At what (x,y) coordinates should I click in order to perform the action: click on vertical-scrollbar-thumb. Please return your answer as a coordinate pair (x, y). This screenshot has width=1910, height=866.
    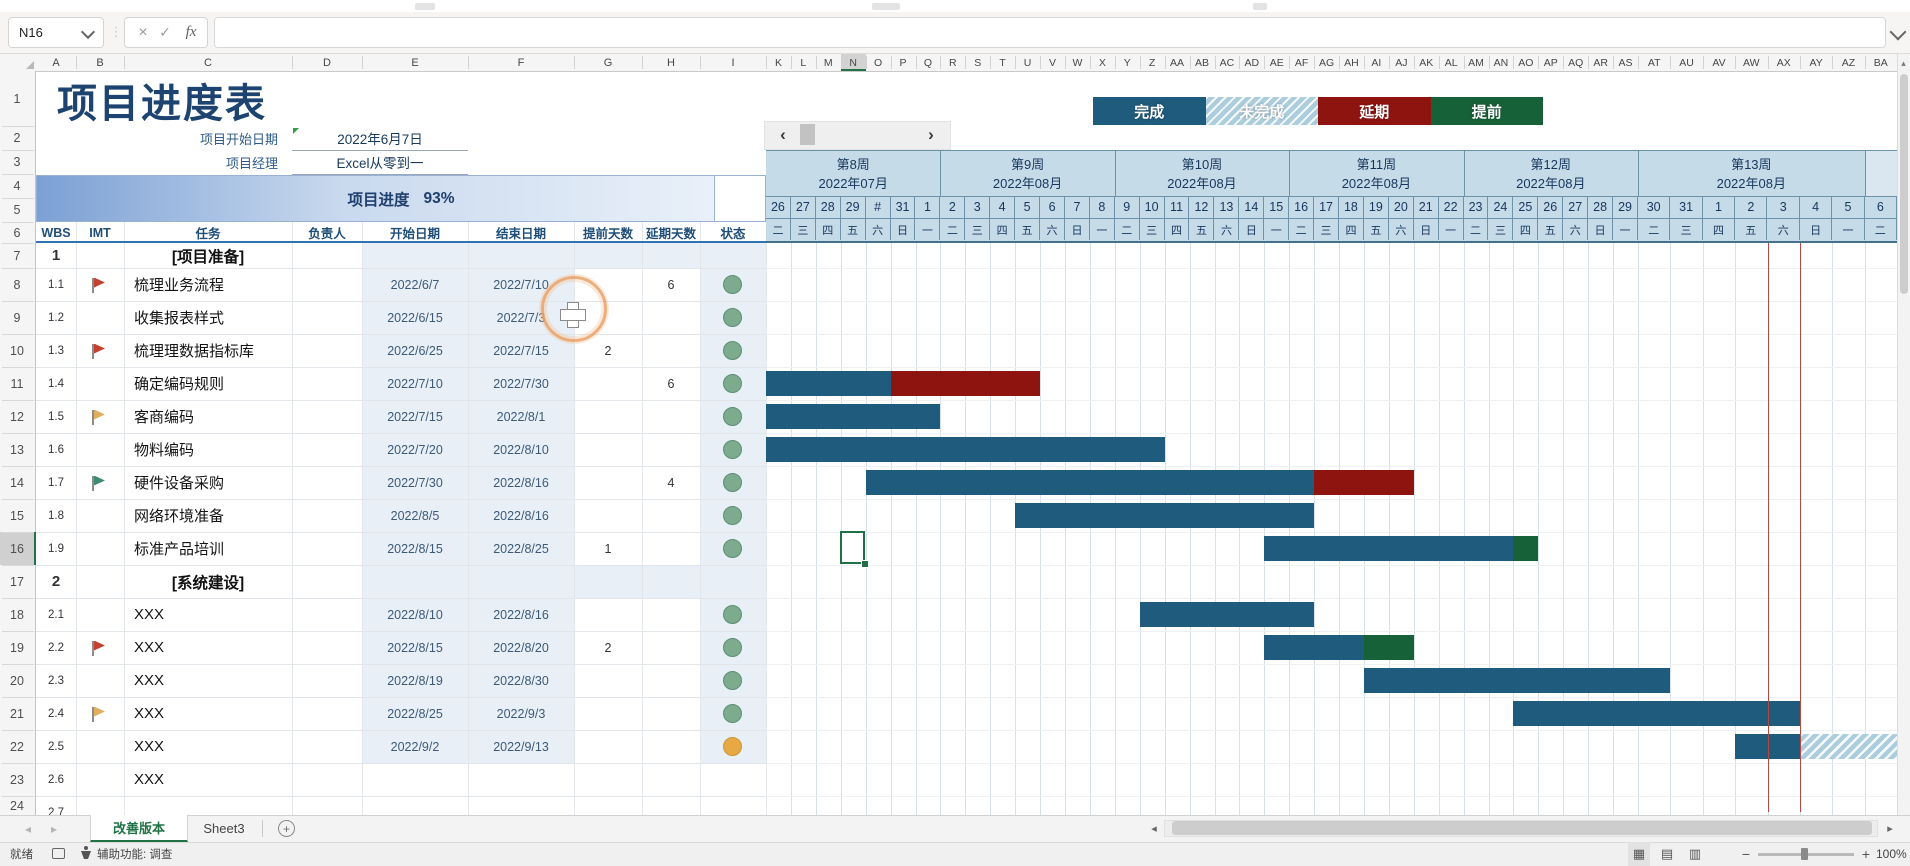
    Looking at the image, I should click on (1904, 184).